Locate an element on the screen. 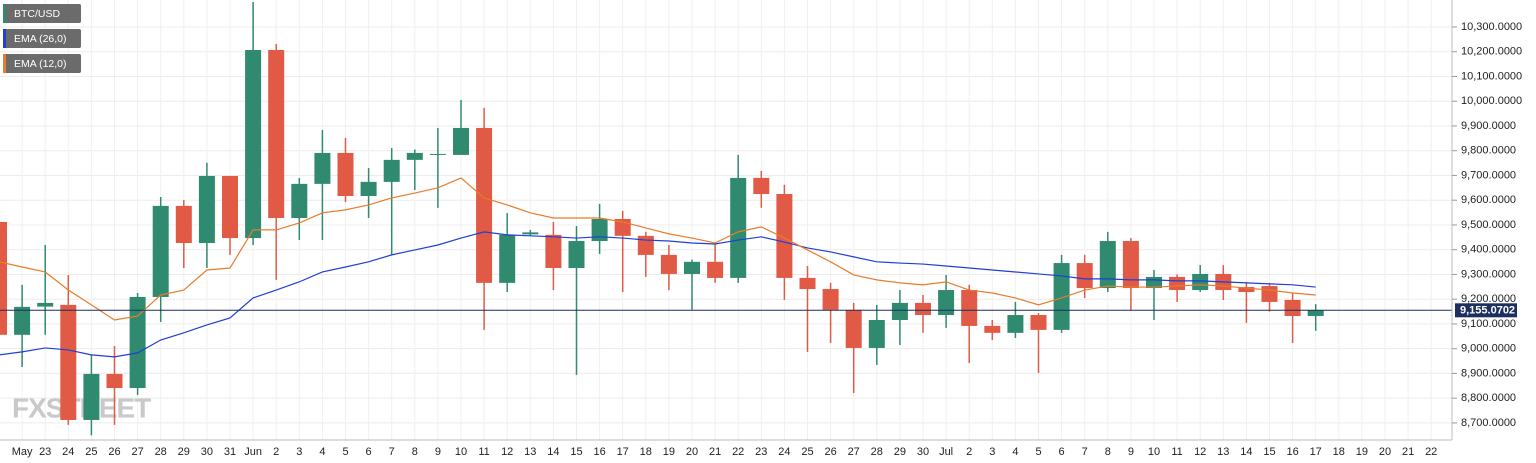 The image size is (1536, 463). y-tick-label: 9,900.0000 is located at coordinates (1488, 126).